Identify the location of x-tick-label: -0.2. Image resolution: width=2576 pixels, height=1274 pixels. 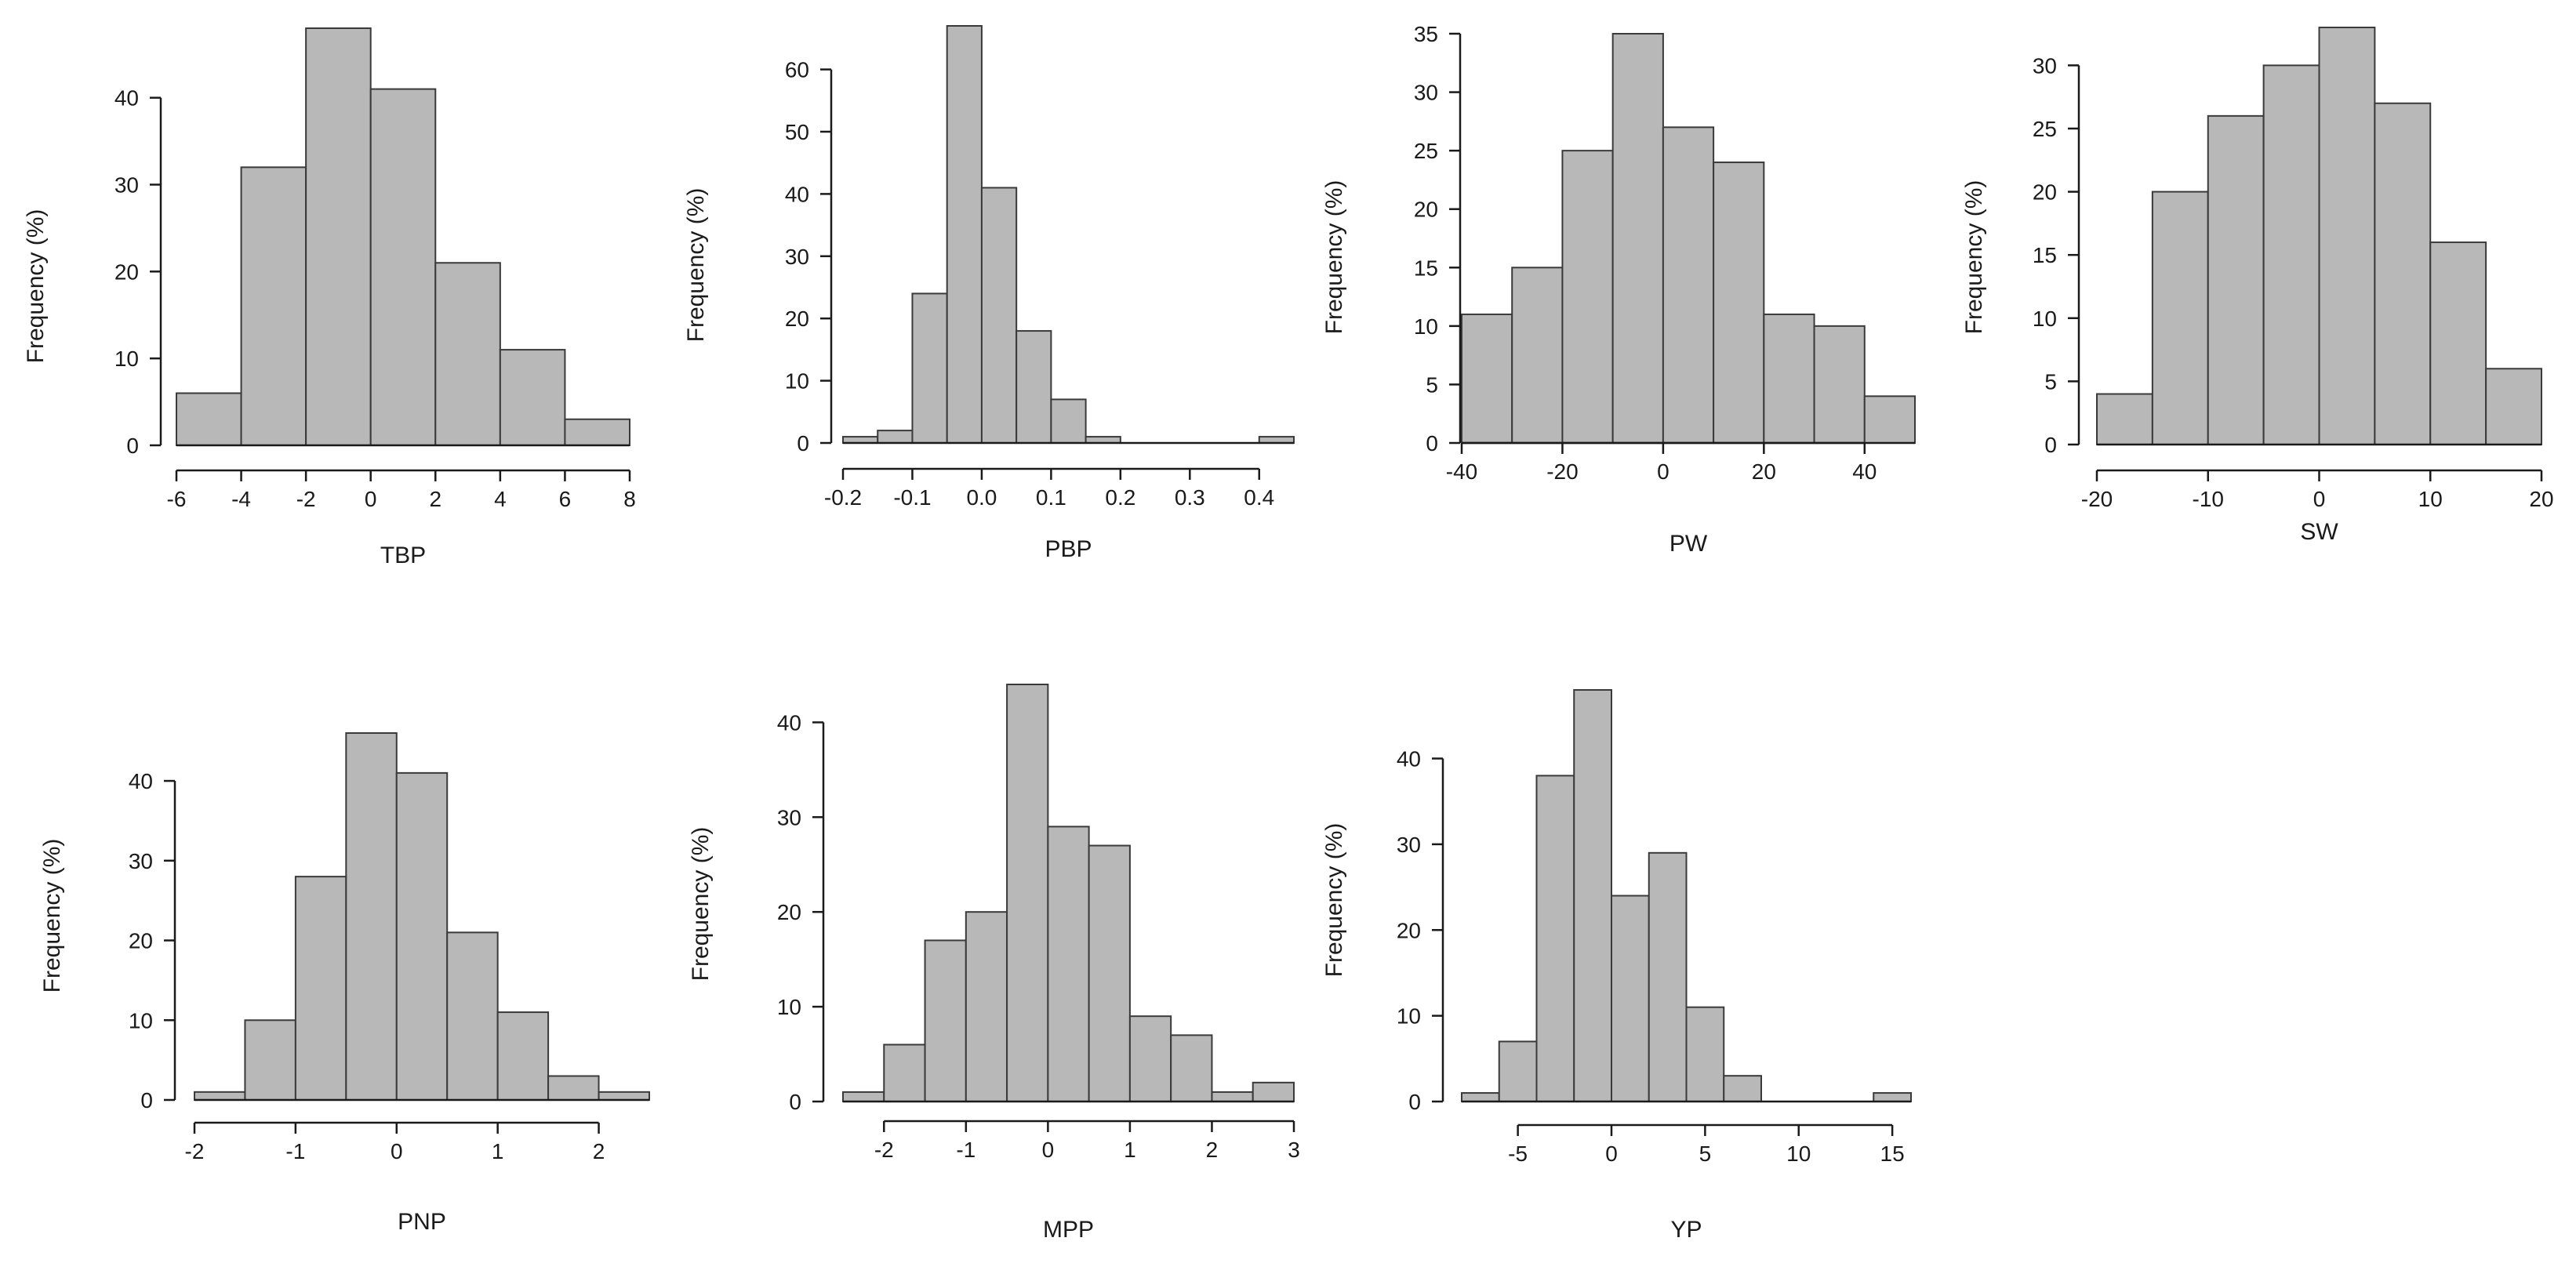
(843, 498).